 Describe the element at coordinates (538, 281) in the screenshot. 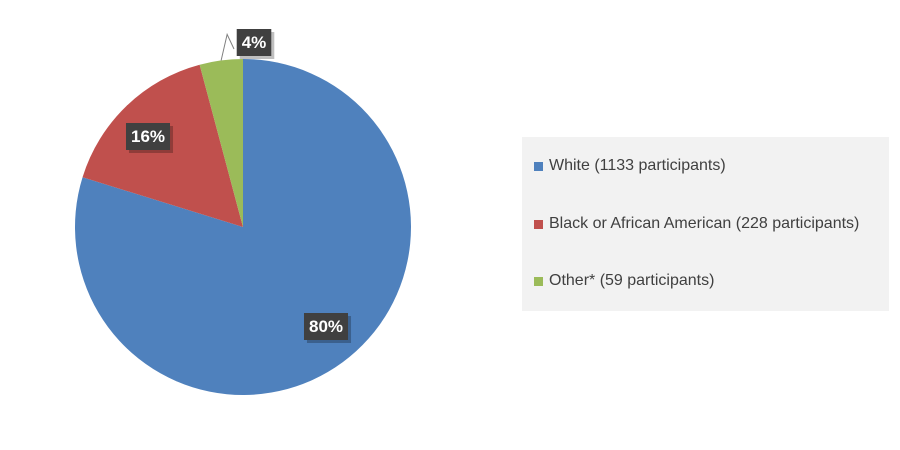

I see `legend-swatch-other` at that location.